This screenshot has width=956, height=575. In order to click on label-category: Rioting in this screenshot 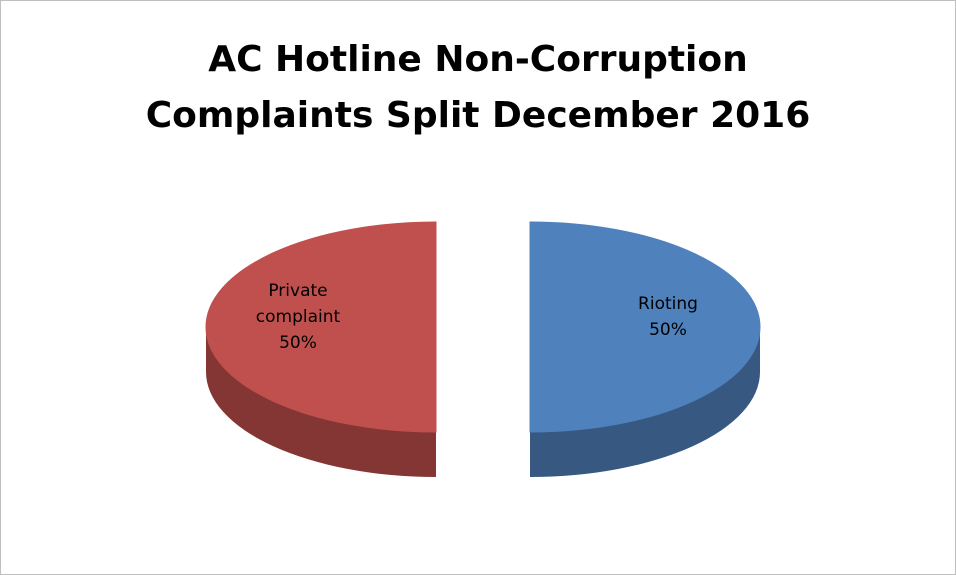, I will do `click(668, 304)`.